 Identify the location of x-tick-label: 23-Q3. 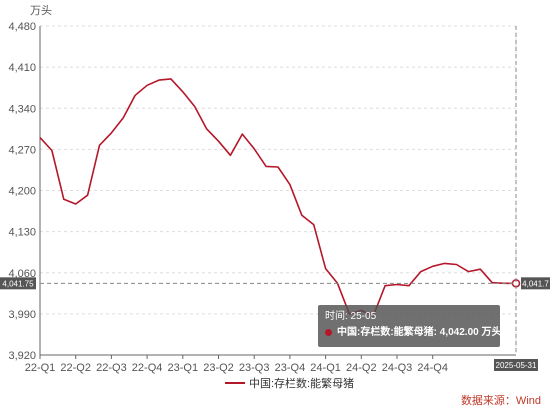
(254, 368).